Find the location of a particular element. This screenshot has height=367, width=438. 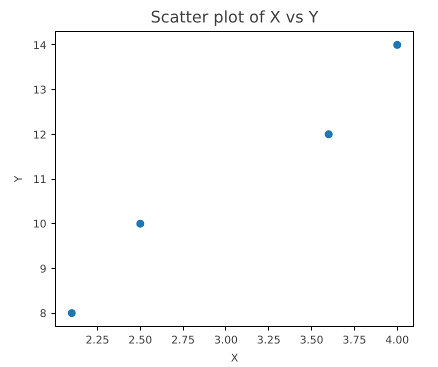

x-tick-label: 4.00 is located at coordinates (397, 340).